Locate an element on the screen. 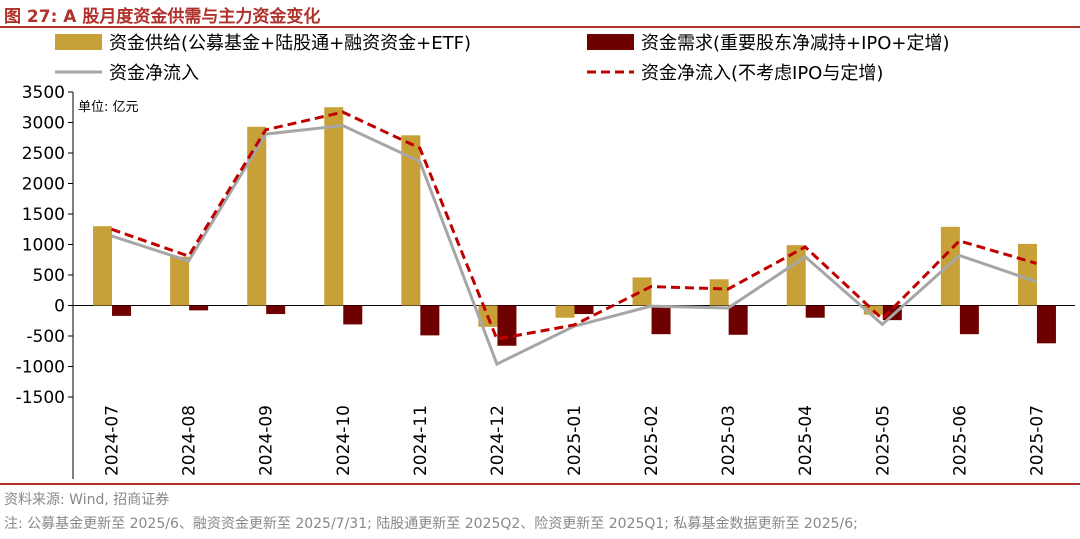 The width and height of the screenshot is (1080, 539). x-tick-label: 2025-02 is located at coordinates (652, 440).